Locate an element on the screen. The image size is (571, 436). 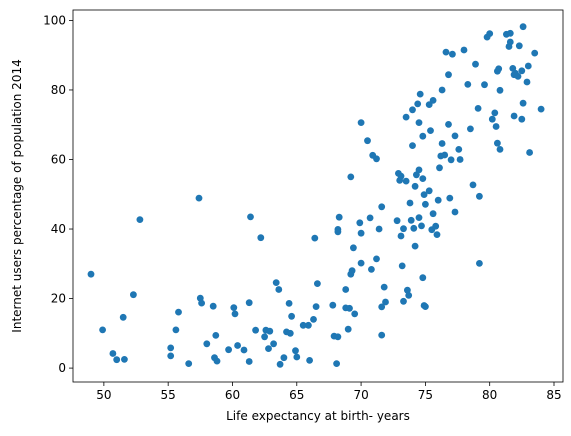
x-tick-label: 85 is located at coordinates (553, 395).